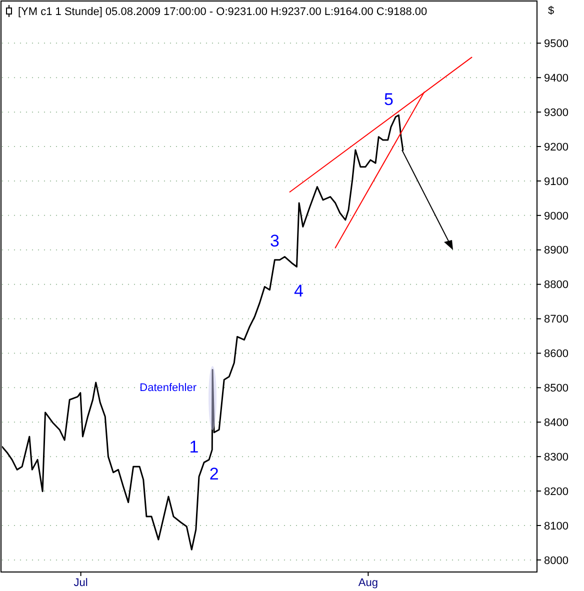 This screenshot has width=584, height=591. I want to click on y-tick-label: 8700, so click(556, 320).